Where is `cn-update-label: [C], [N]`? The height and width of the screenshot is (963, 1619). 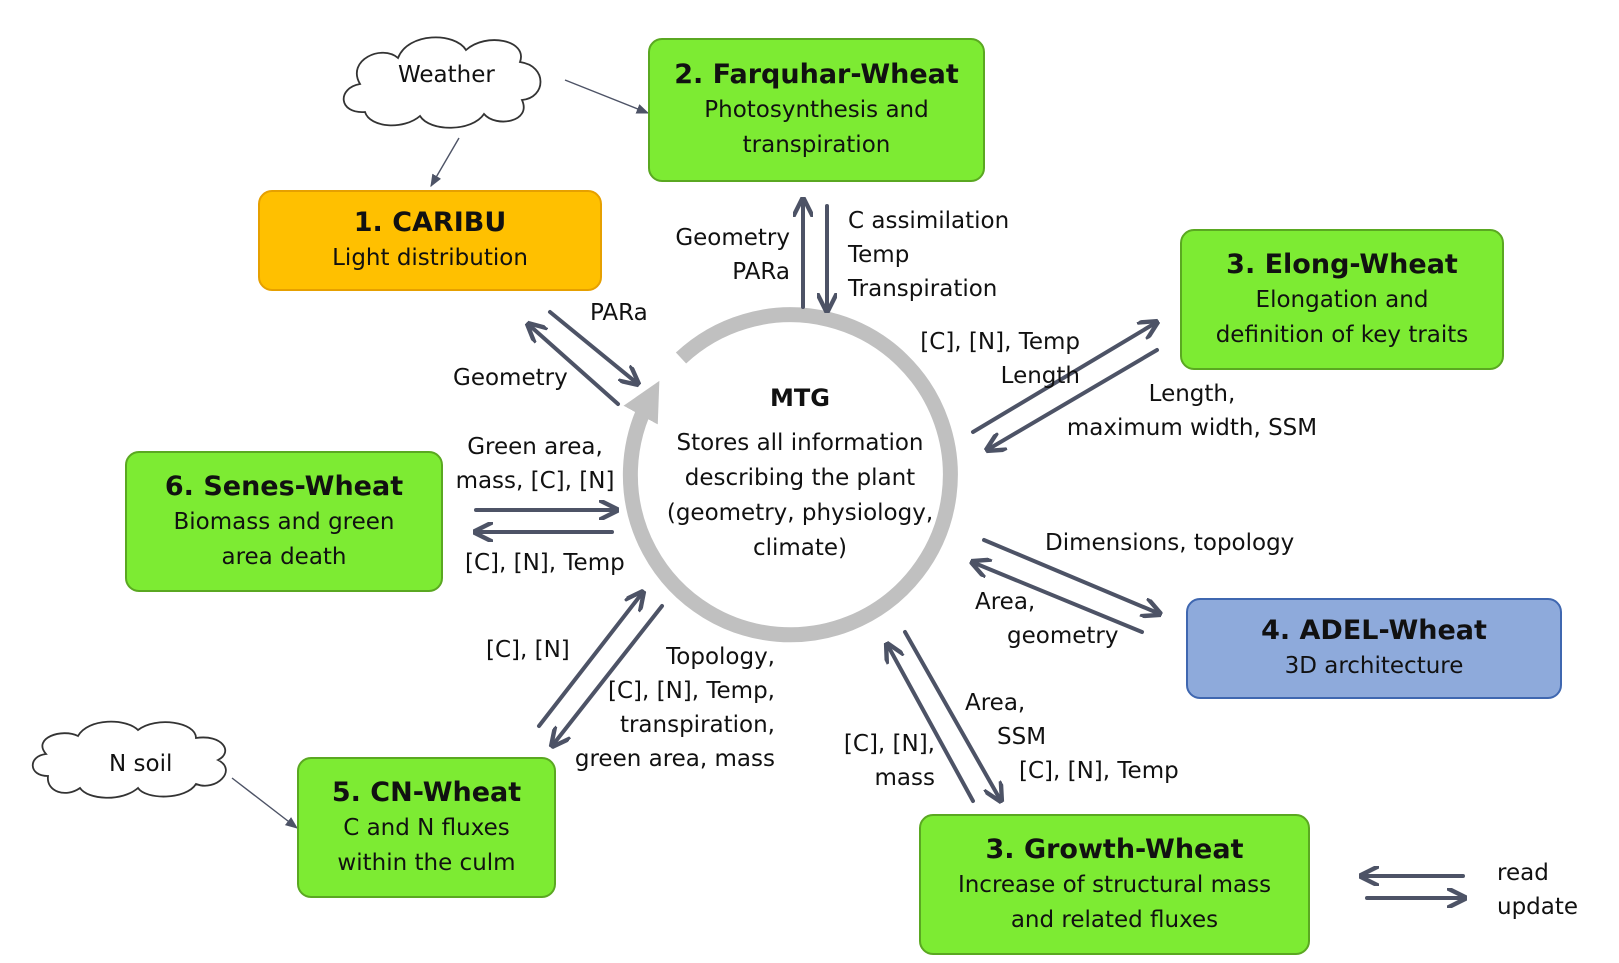 cn-update-label: [C], [N] is located at coordinates (528, 650).